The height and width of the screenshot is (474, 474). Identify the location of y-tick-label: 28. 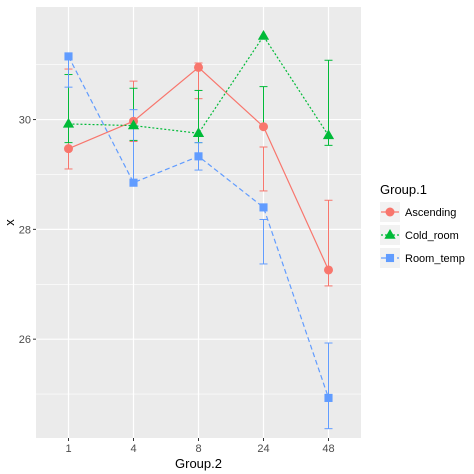
(25, 230).